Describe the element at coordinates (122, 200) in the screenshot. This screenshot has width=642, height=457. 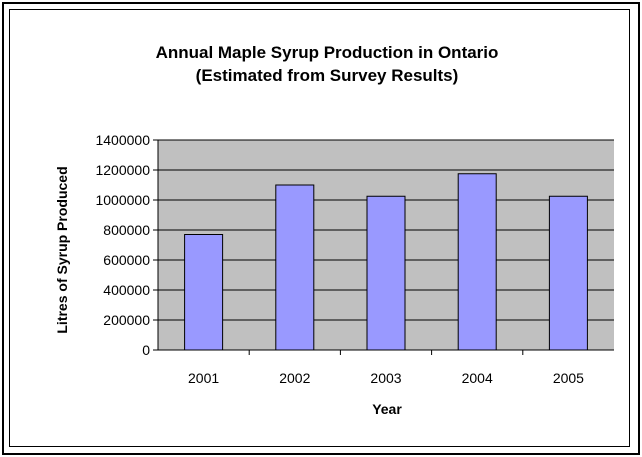
I see `y-tick-label: 1000000` at that location.